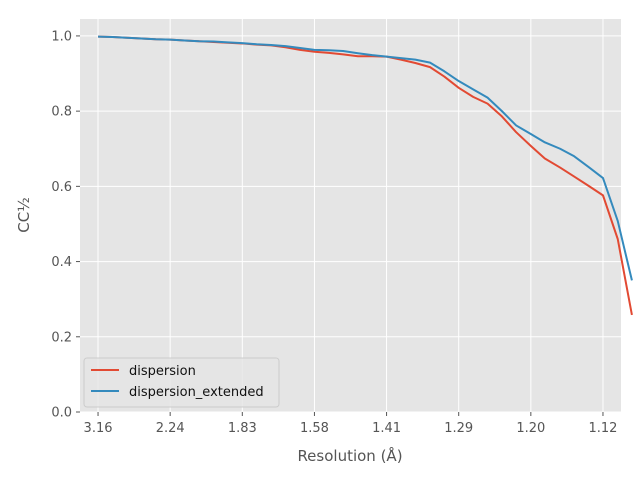 Image resolution: width=640 pixels, height=480 pixels. What do you see at coordinates (61, 112) in the screenshot?
I see `y-tick-label: 0.8` at bounding box center [61, 112].